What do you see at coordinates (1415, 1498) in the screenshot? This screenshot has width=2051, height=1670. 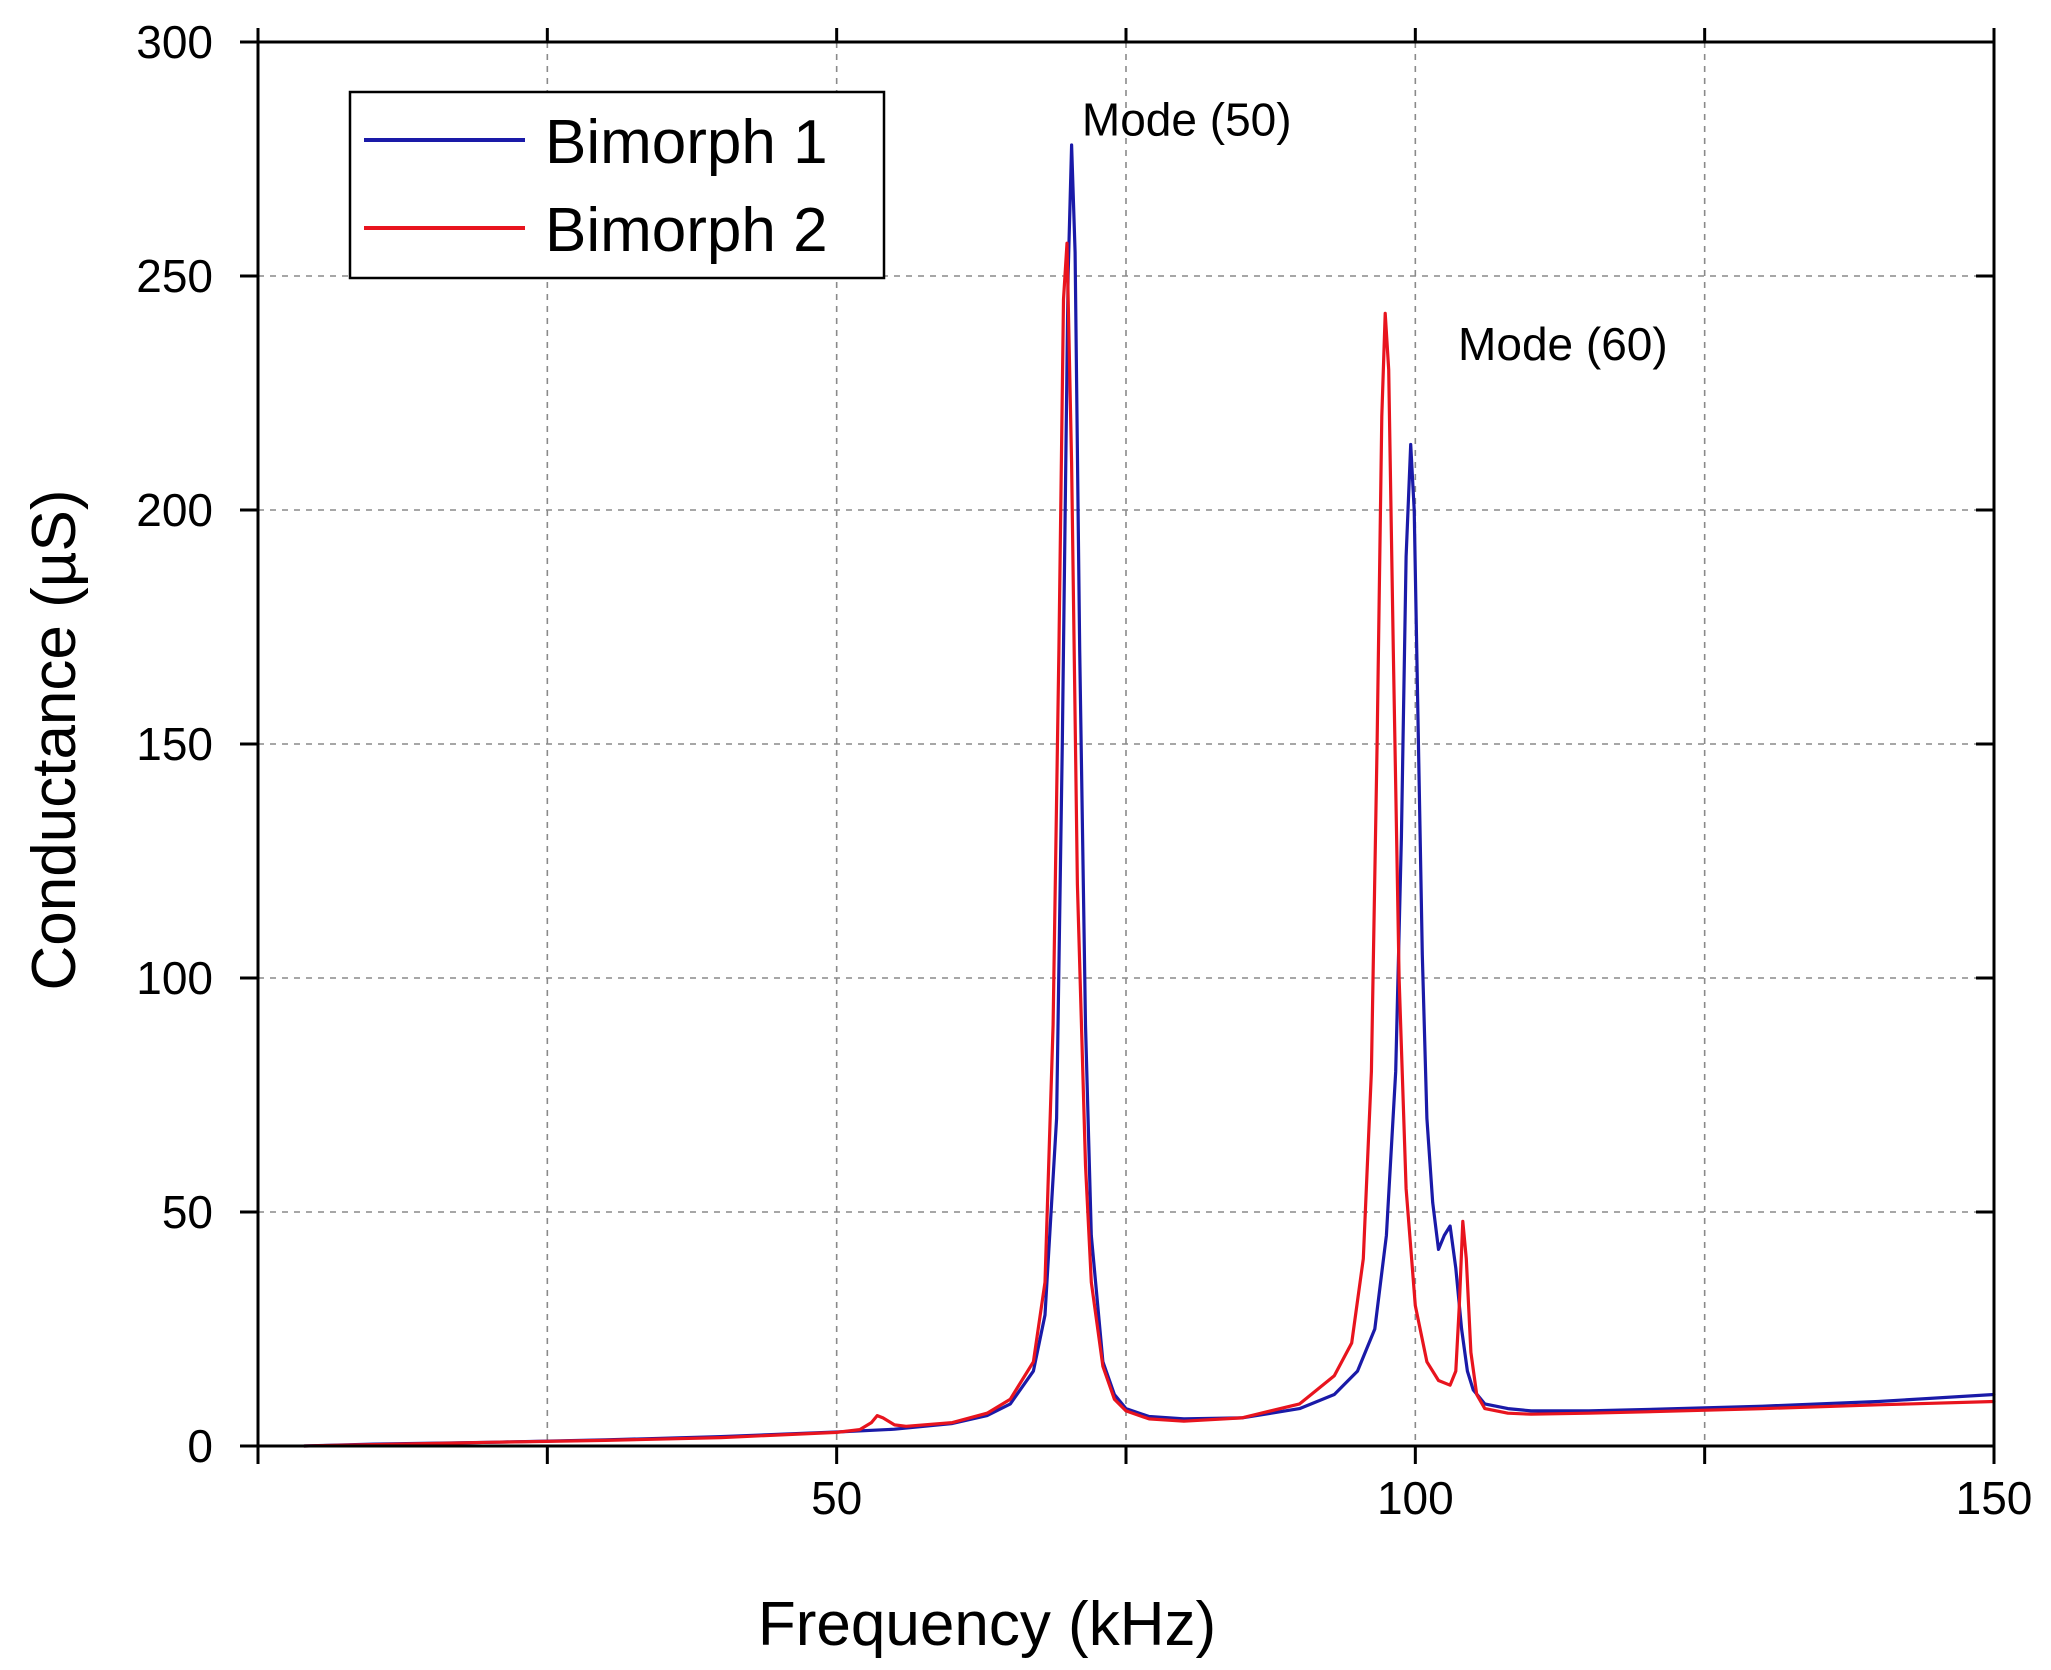 I see `x-tick-label: 100` at bounding box center [1415, 1498].